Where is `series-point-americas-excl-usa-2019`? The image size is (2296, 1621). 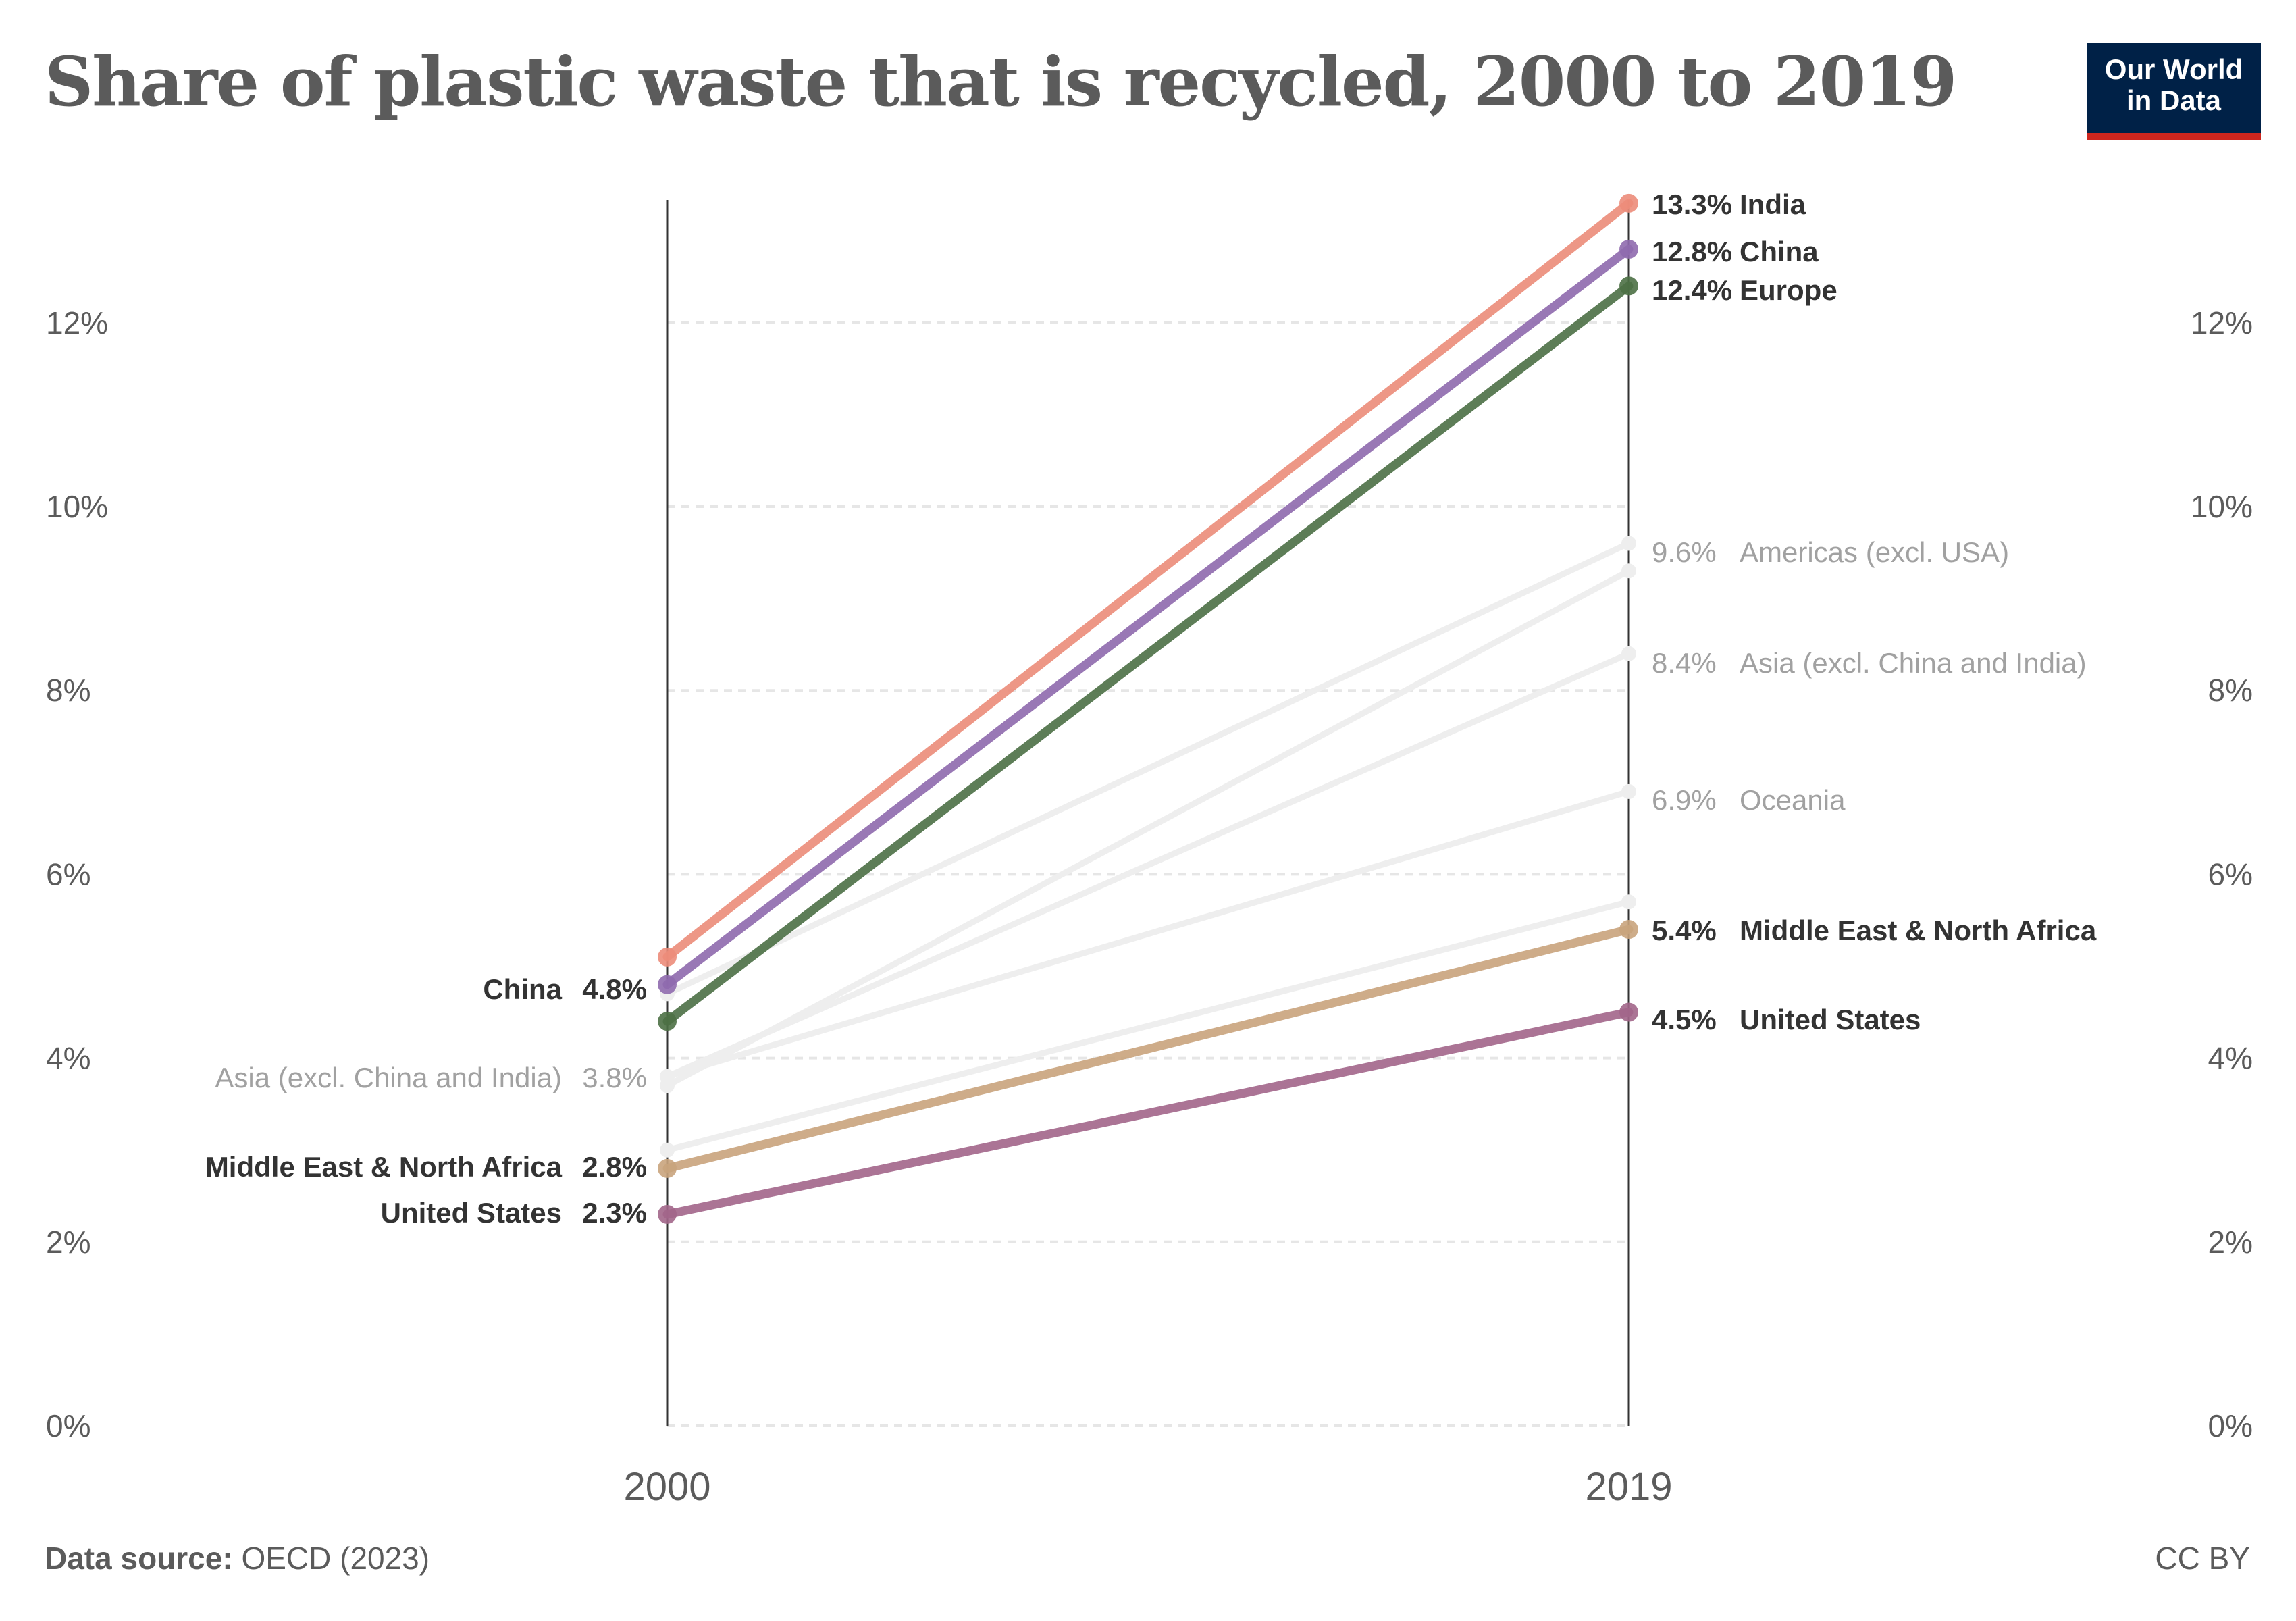
series-point-americas-excl-usa-2019 is located at coordinates (1628, 543).